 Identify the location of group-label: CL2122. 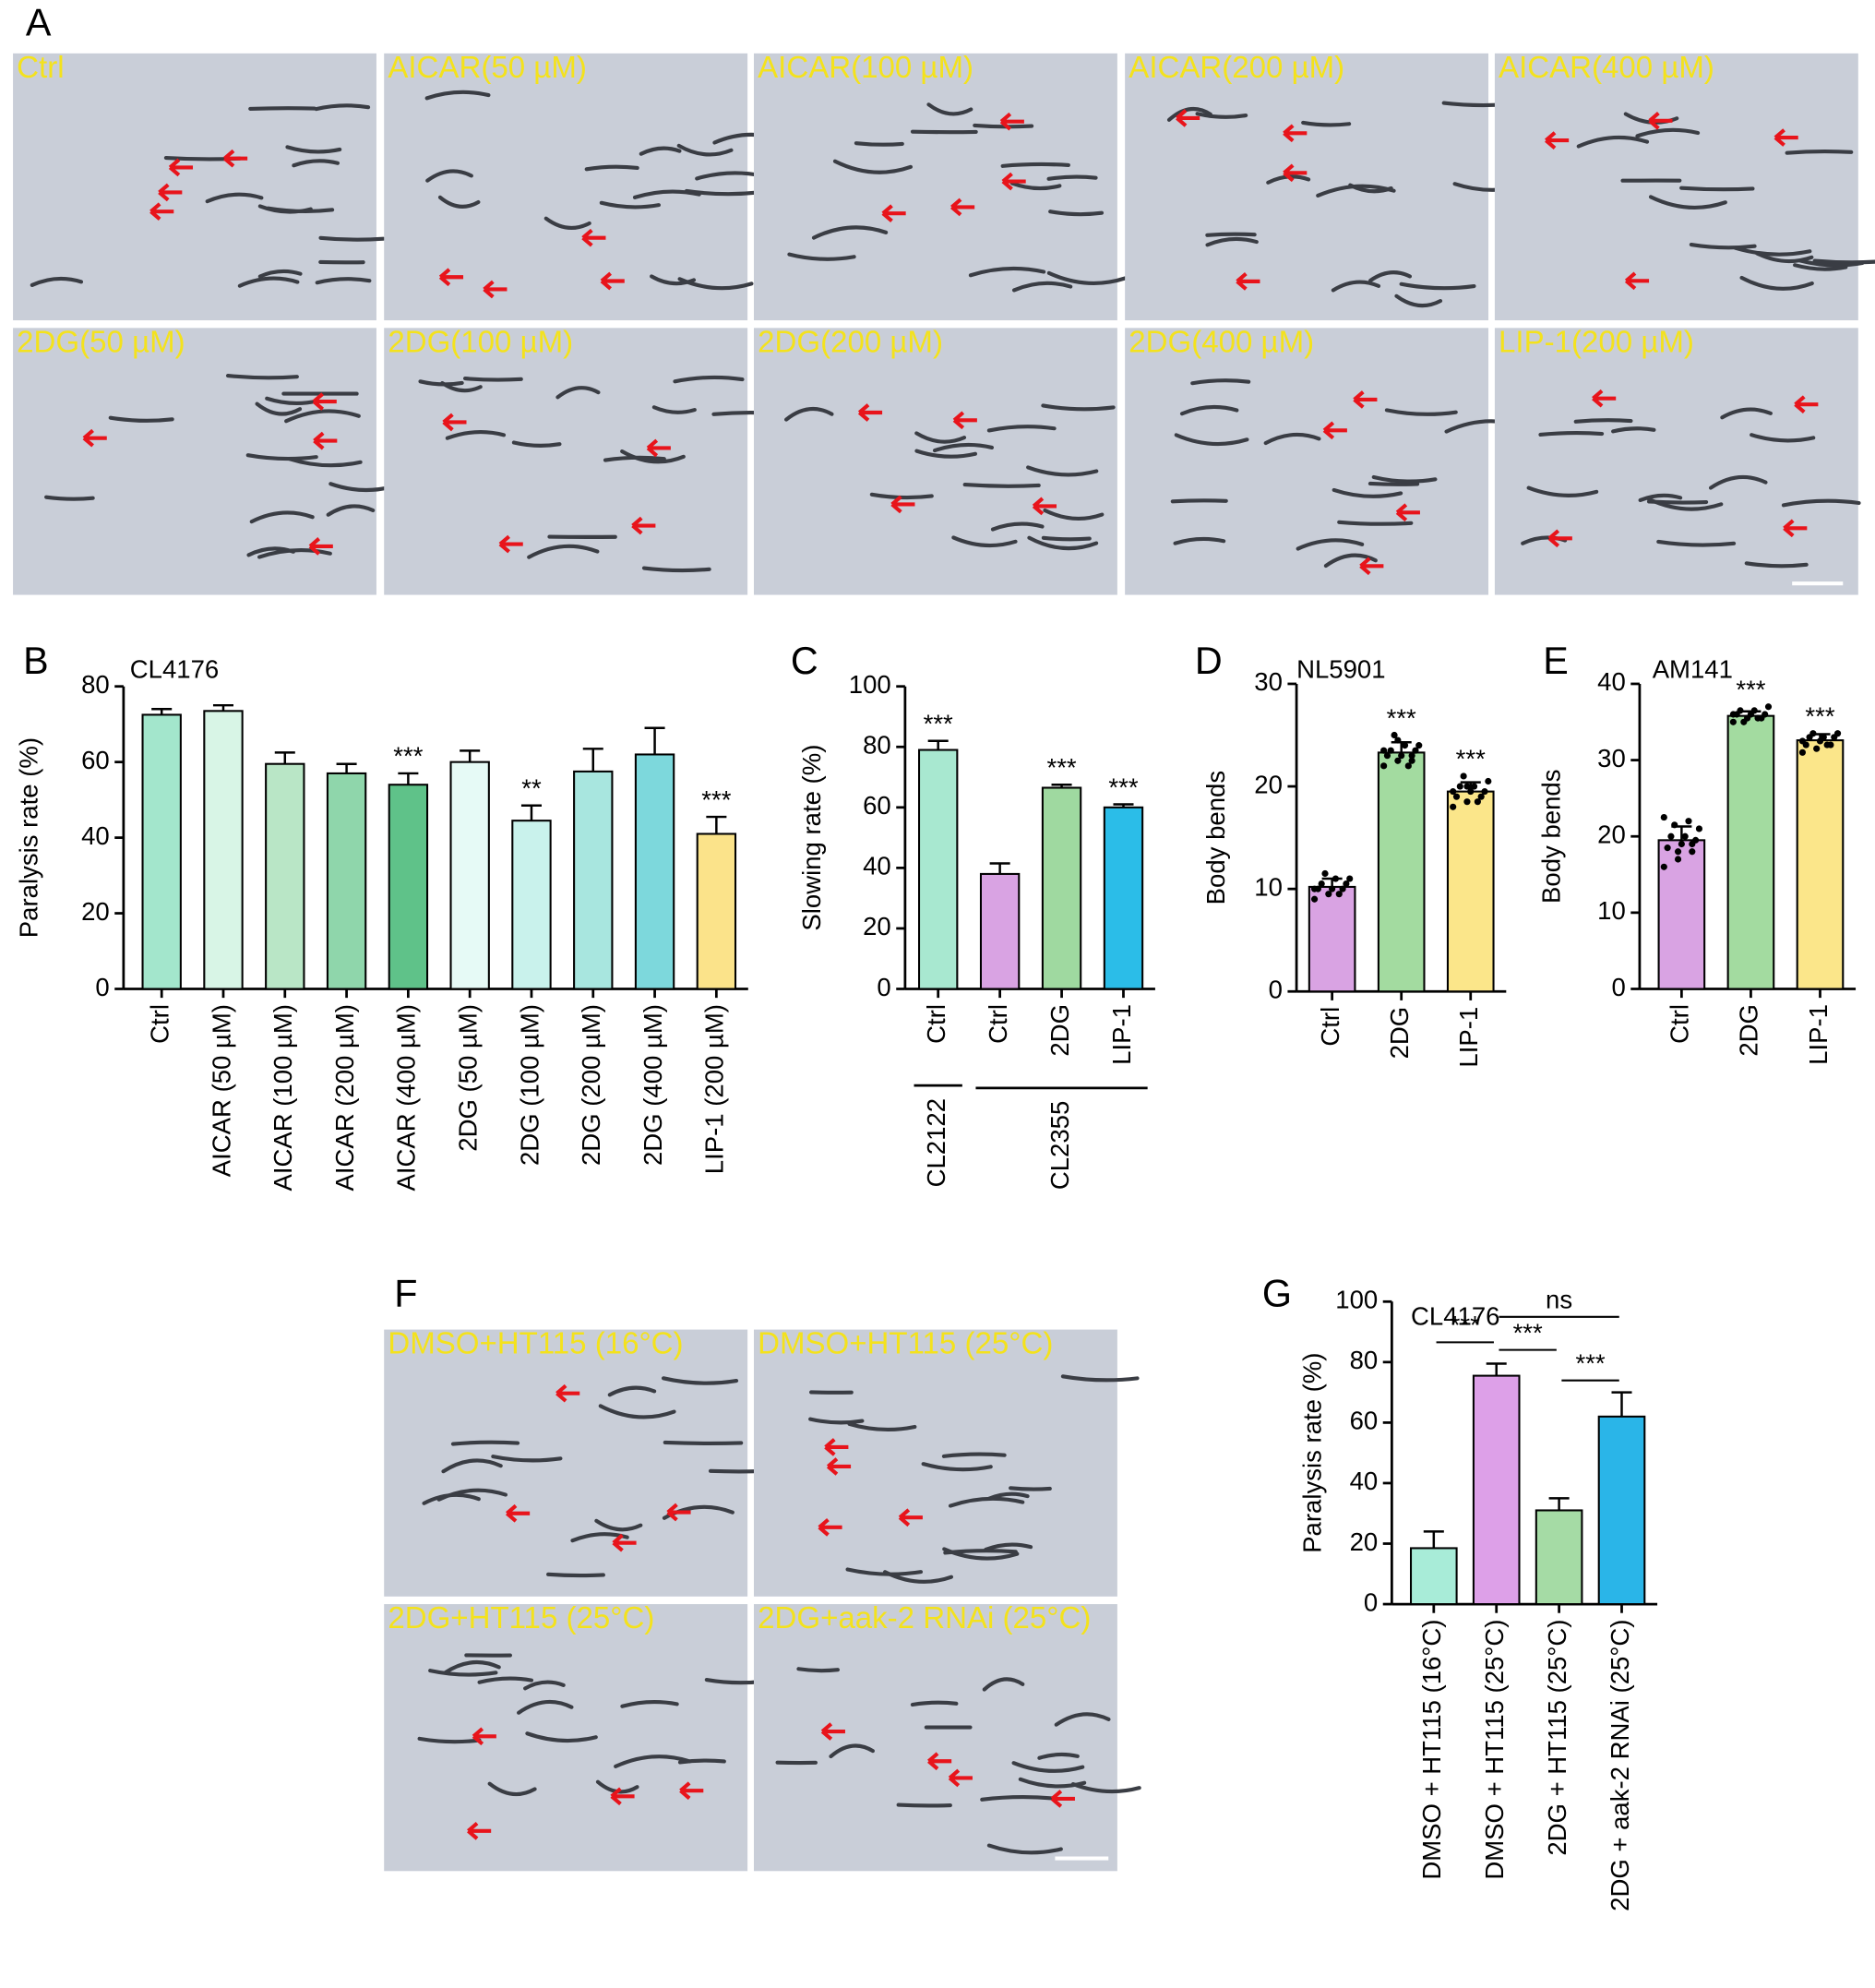
(936, 1142).